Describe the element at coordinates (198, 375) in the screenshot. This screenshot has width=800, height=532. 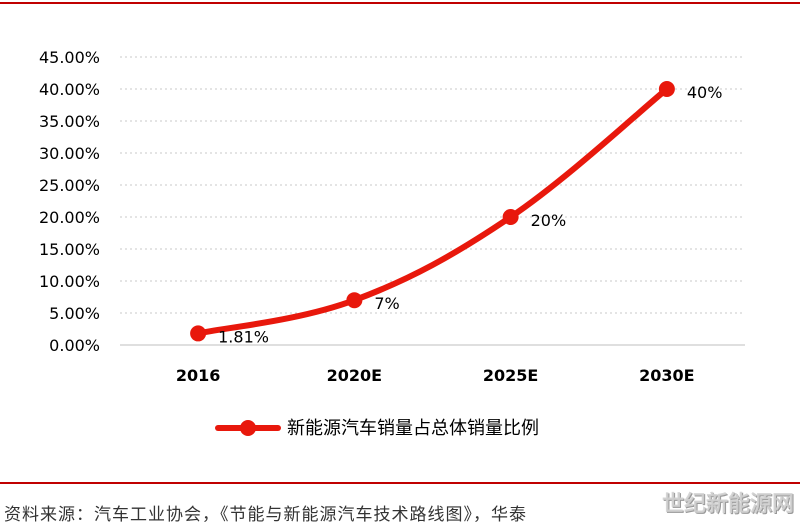
I see `x-tick-label: 2016` at that location.